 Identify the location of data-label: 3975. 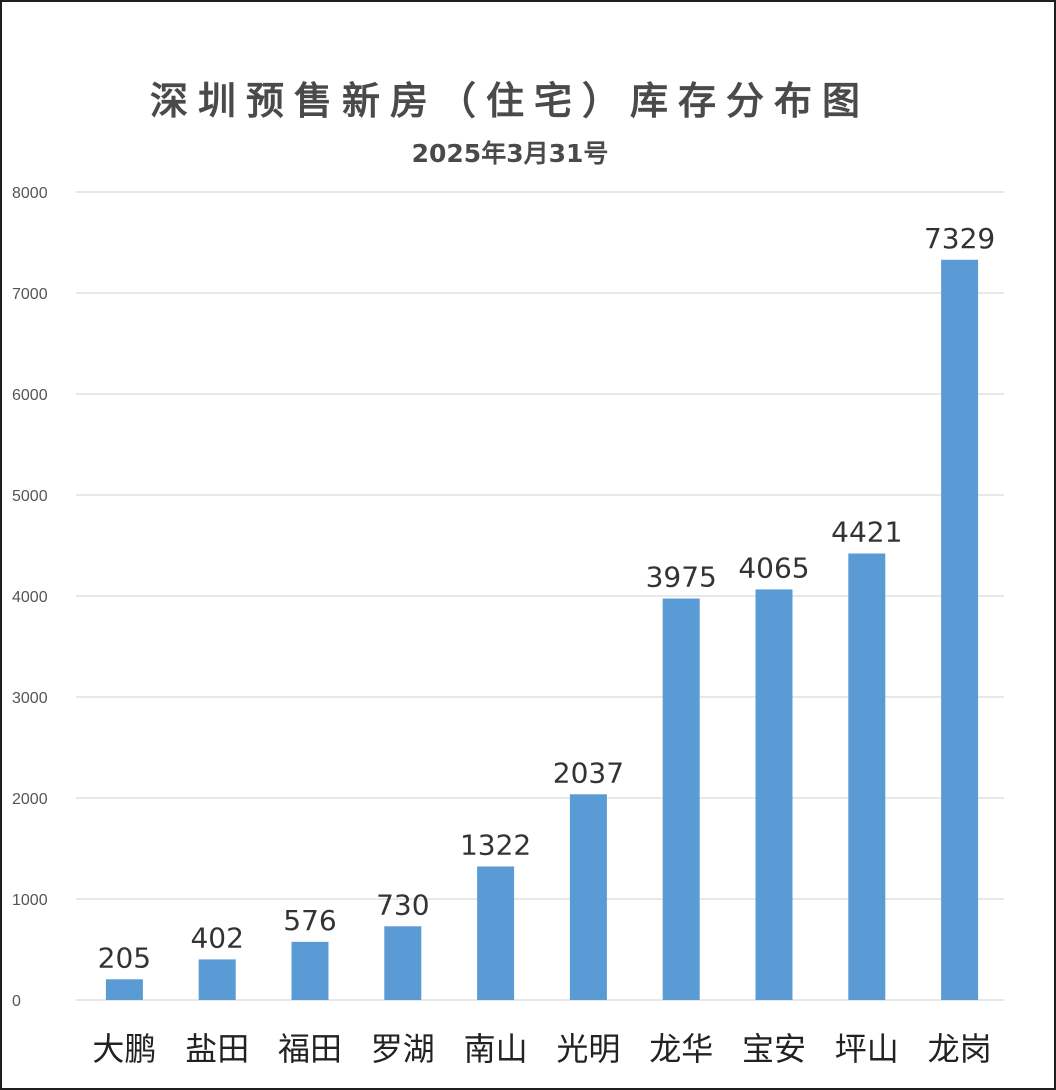
(681, 577).